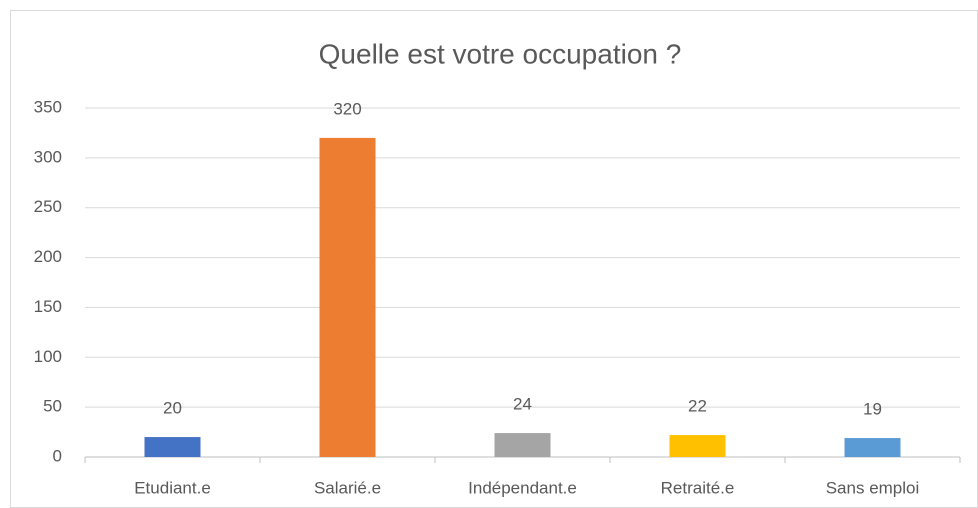 This screenshot has width=978, height=508. What do you see at coordinates (347, 108) in the screenshot?
I see `data-label: 320` at bounding box center [347, 108].